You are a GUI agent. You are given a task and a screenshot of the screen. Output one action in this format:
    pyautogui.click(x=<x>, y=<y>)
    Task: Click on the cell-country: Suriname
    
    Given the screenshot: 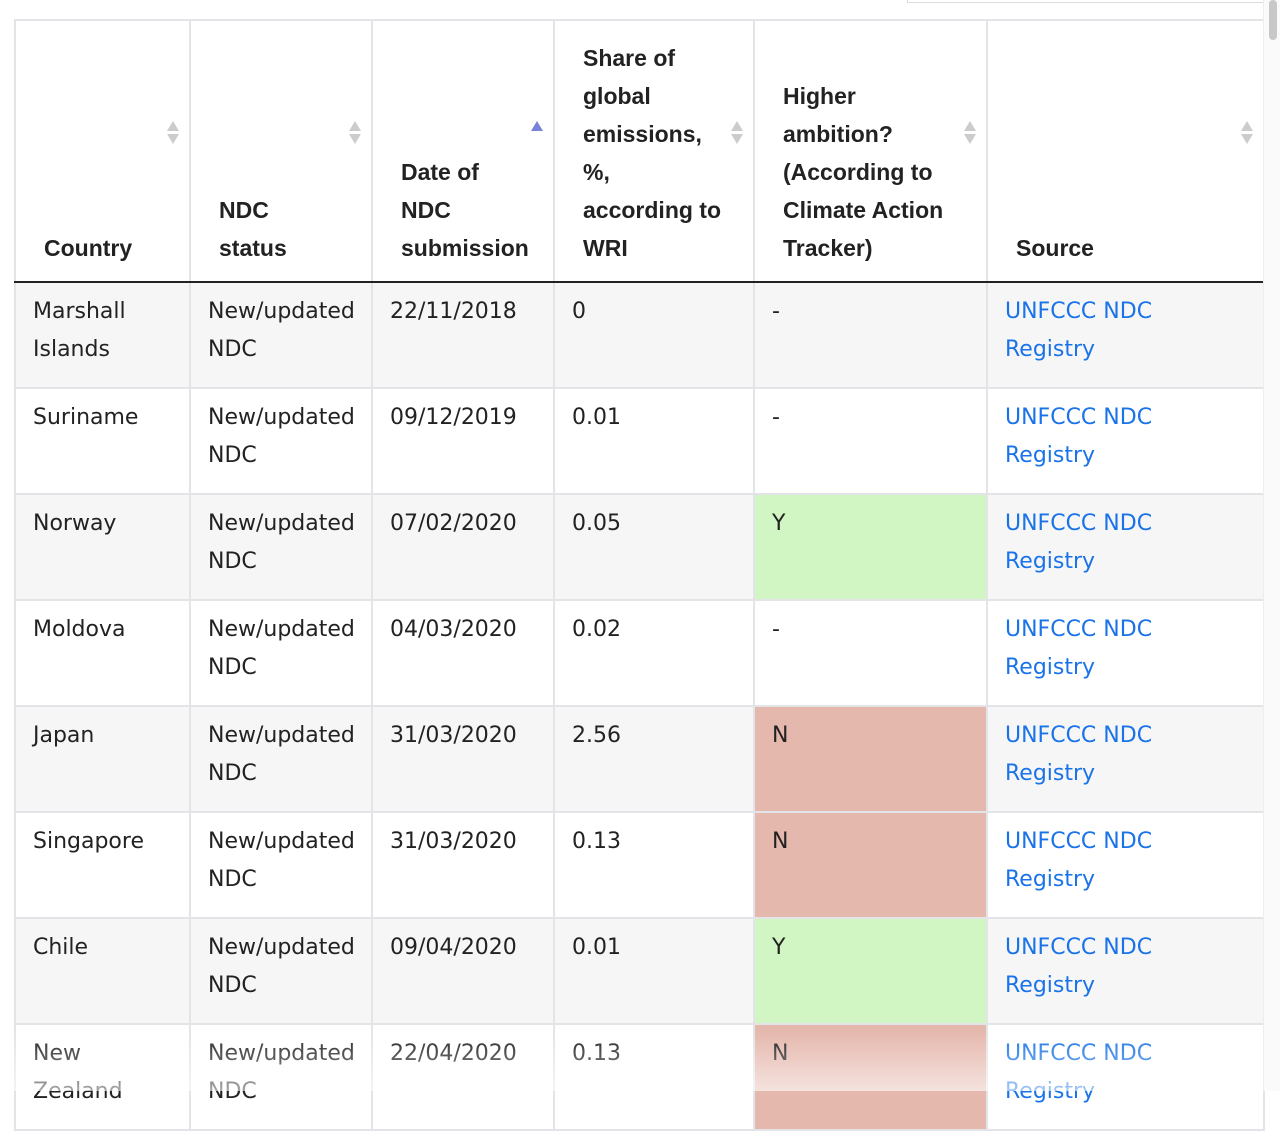 What is the action you would take?
    pyautogui.click(x=102, y=441)
    